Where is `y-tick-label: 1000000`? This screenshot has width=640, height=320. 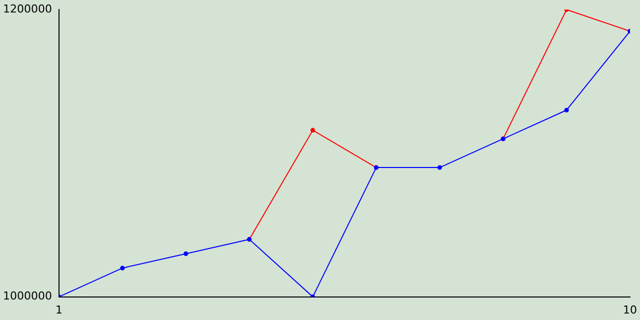 y-tick-label: 1000000 is located at coordinates (27, 296).